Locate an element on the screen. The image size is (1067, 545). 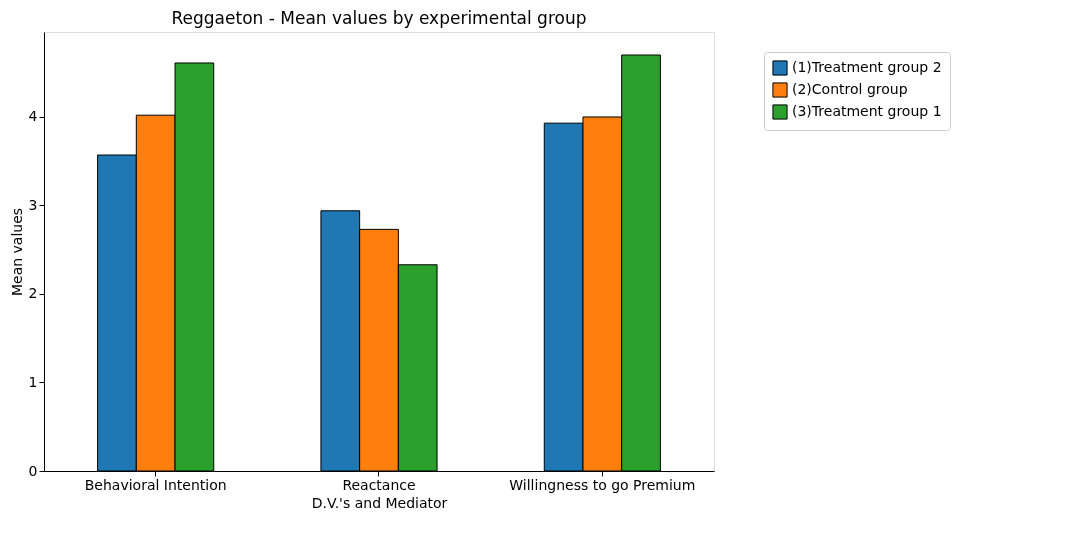
y-tick-label: 2 is located at coordinates (33, 293).